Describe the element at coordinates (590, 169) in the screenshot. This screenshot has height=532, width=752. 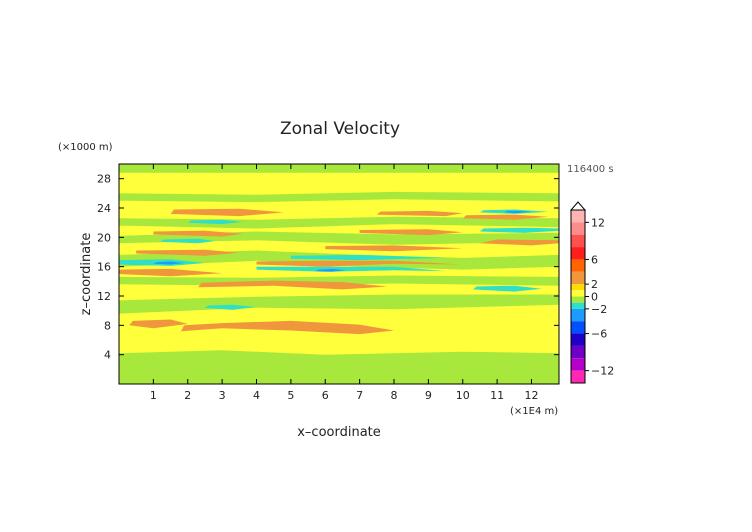
I see `time-label: 116400 s` at that location.